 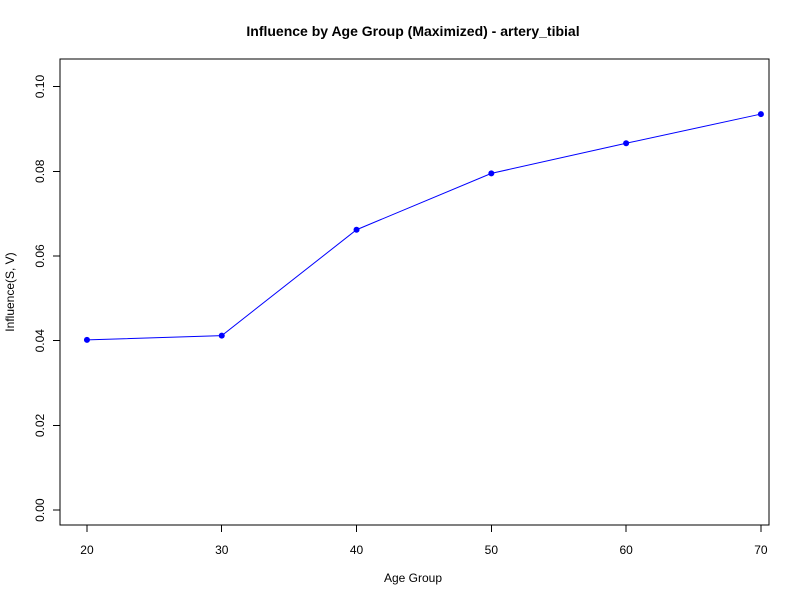 What do you see at coordinates (40, 425) in the screenshot?
I see `y-tick-label: 0.02` at bounding box center [40, 425].